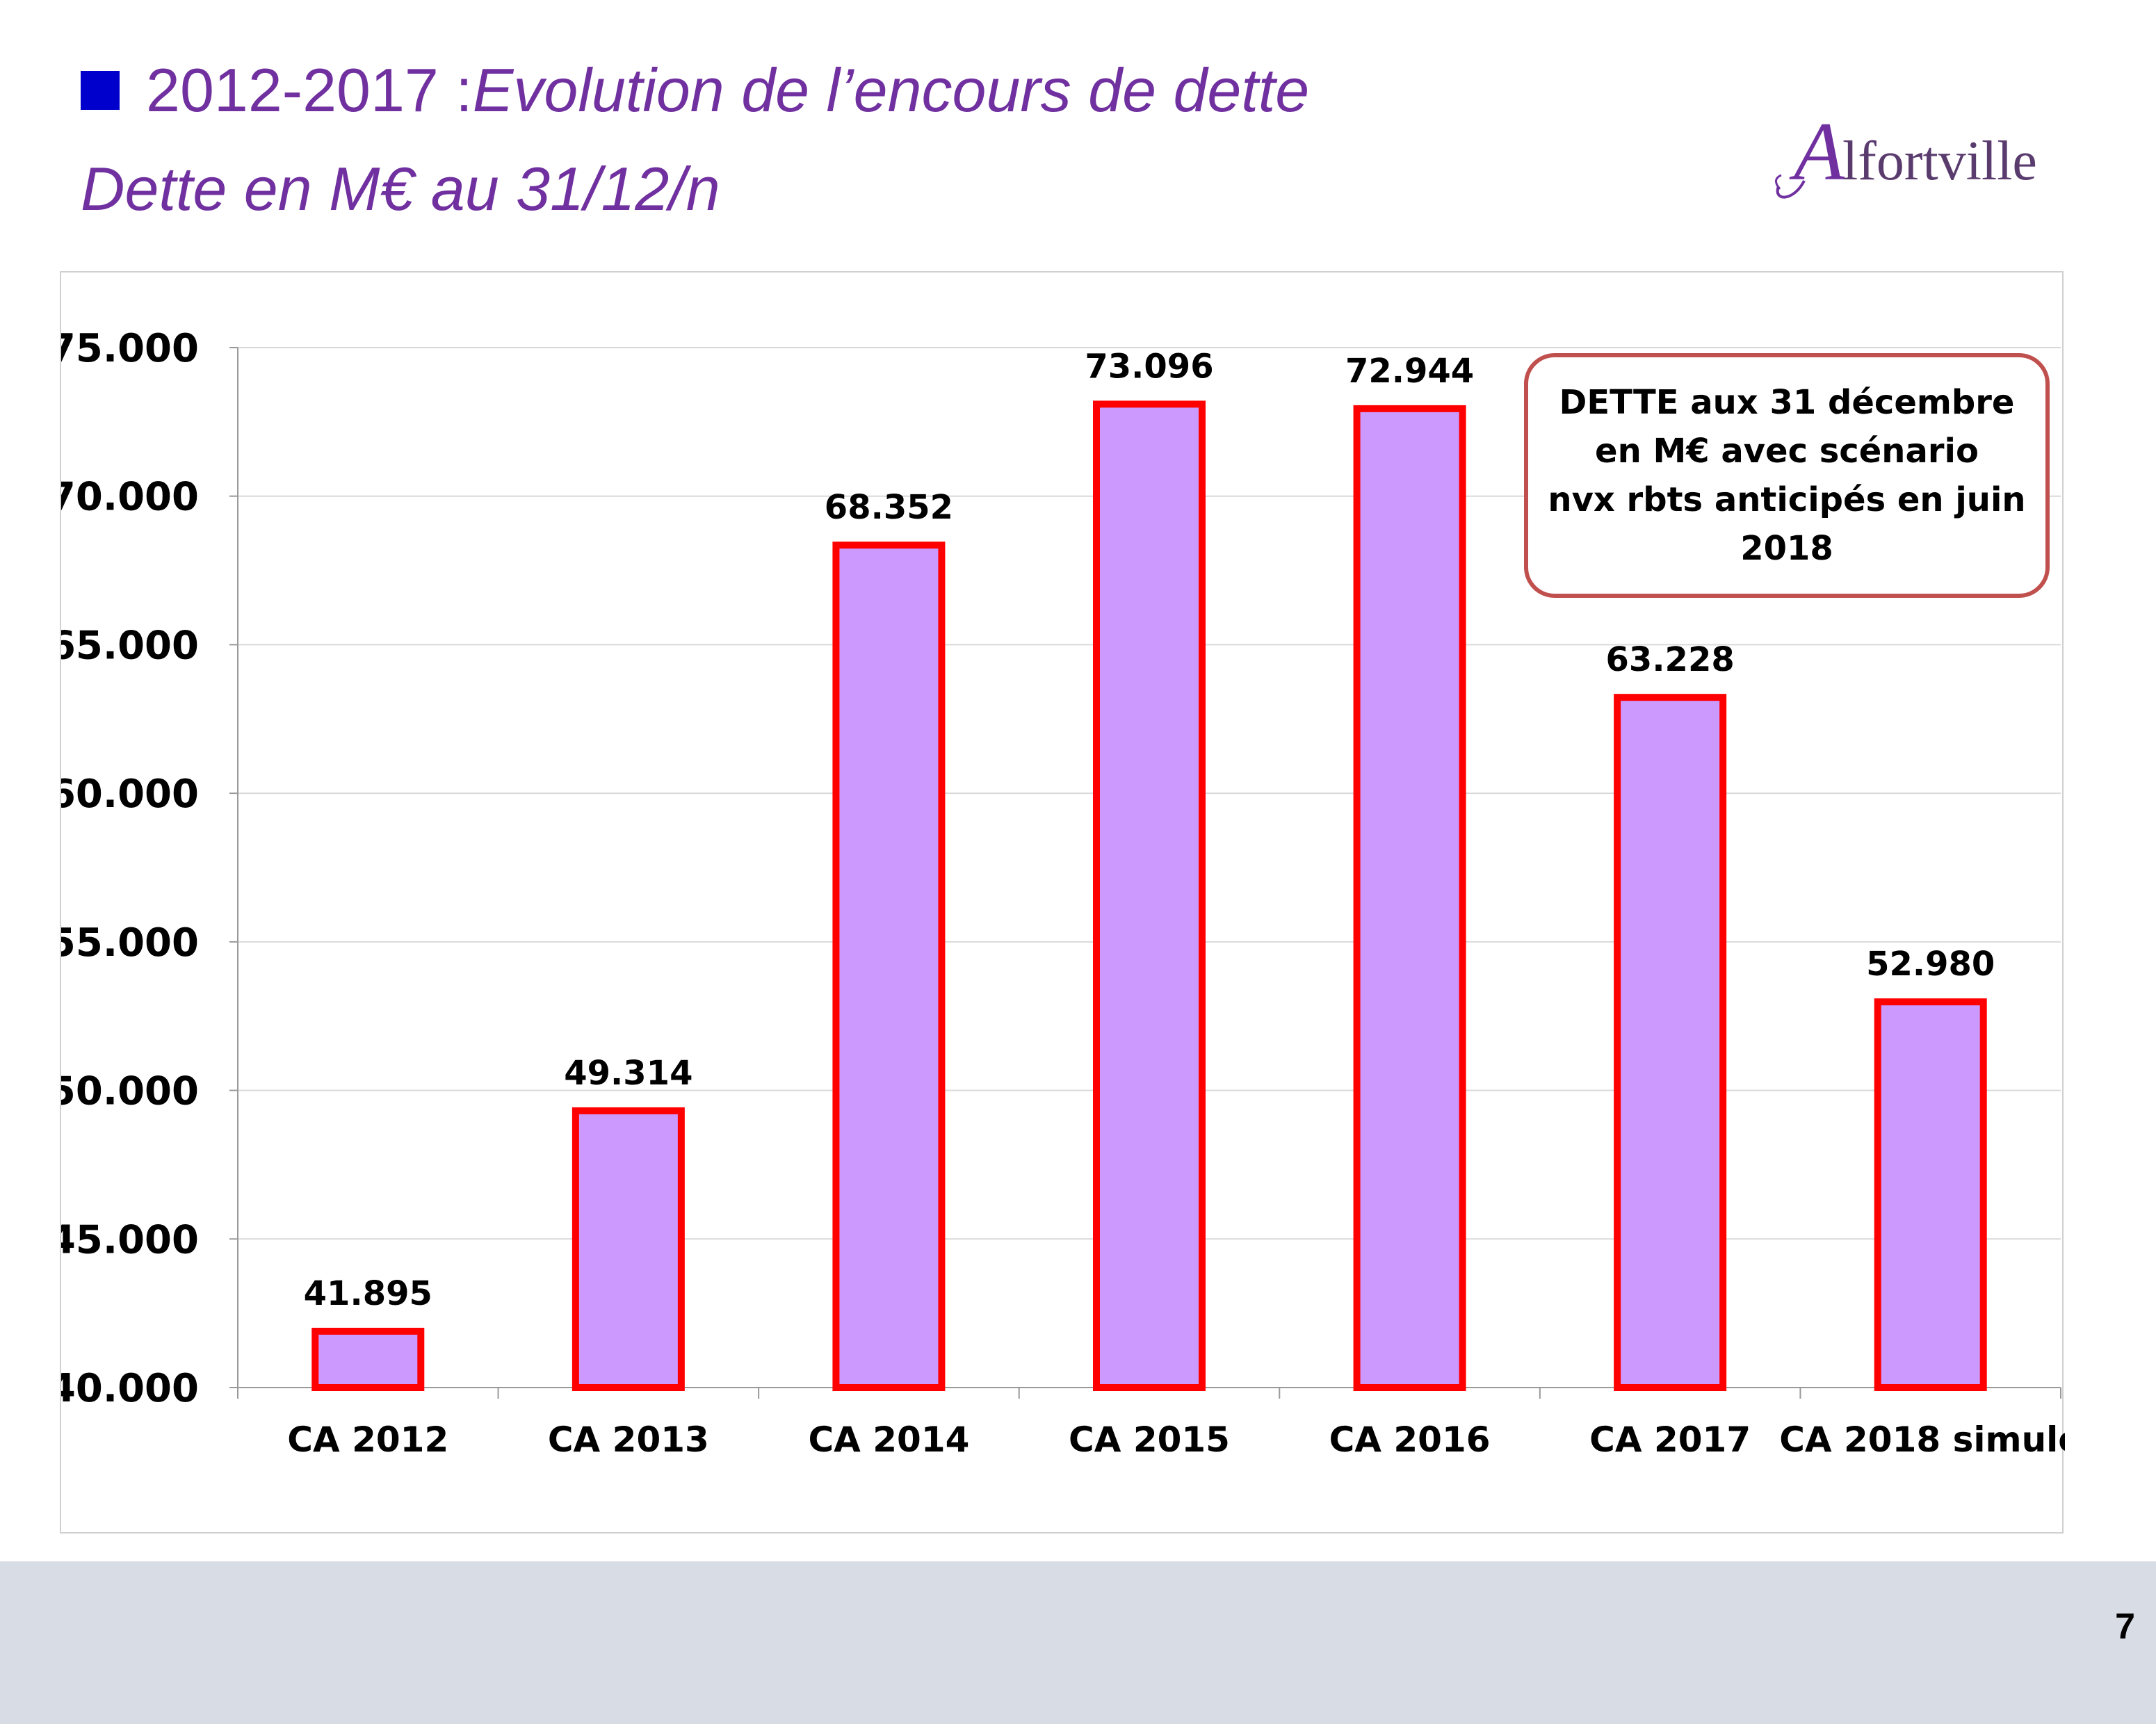 The image size is (2156, 1724). I want to click on y-tick-label: 40.000, so click(130, 1388).